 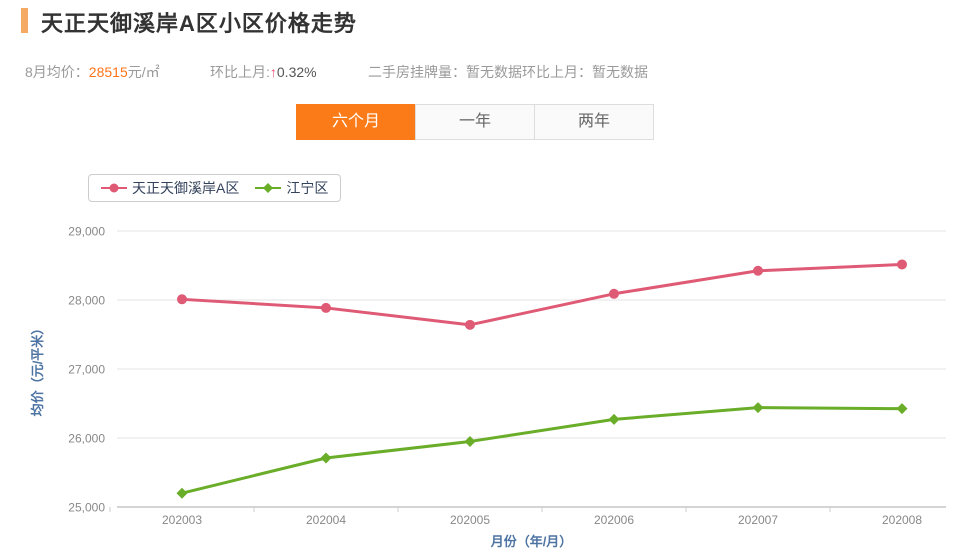 What do you see at coordinates (758, 520) in the screenshot?
I see `x-tick-label: 202007` at bounding box center [758, 520].